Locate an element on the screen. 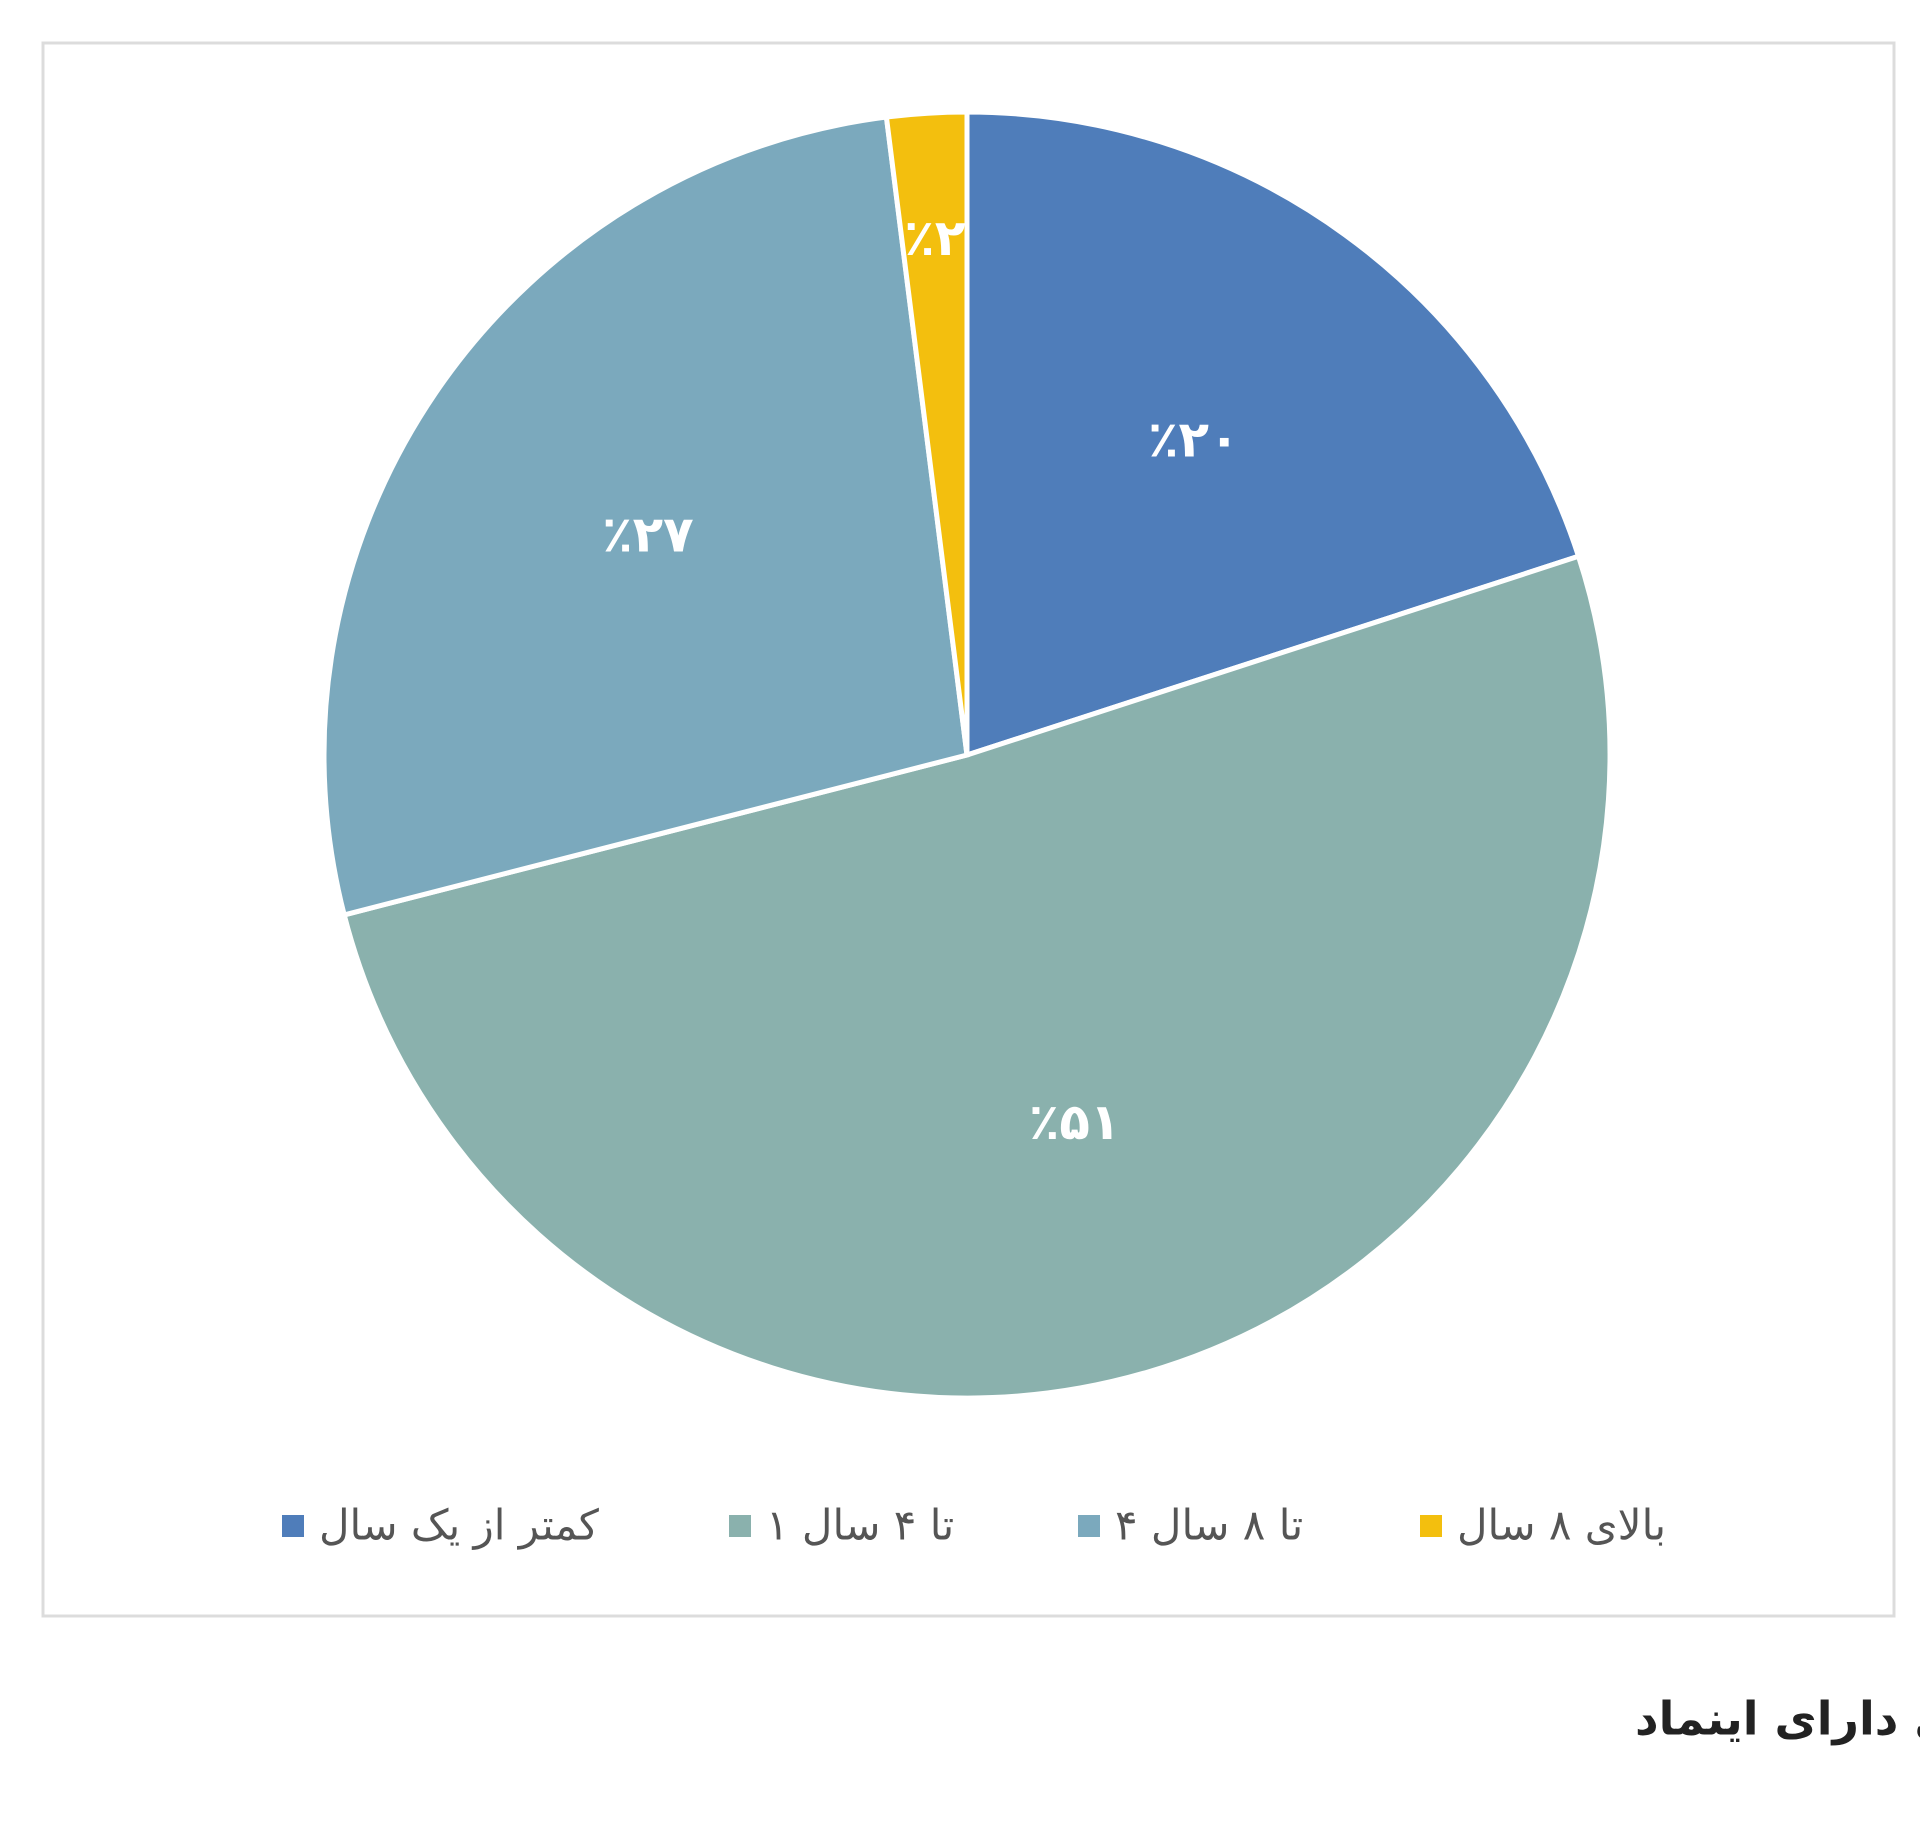  legend-label: ۱ تا ۴ سال is located at coordinates (860, 1525).